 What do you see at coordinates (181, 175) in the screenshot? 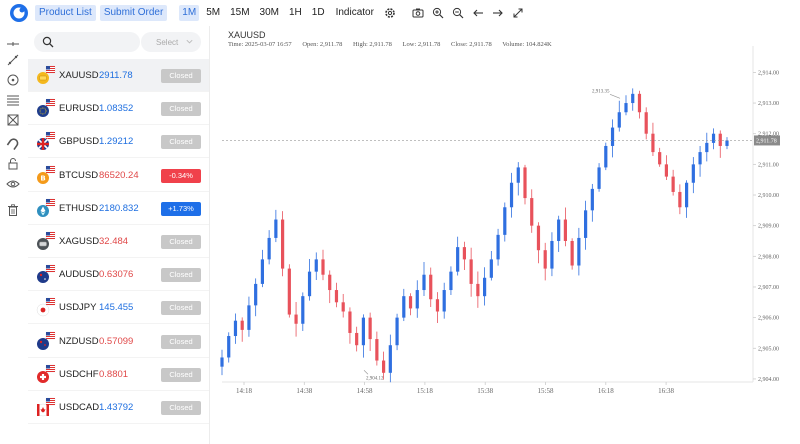
I see `status-badge: -0.34%` at bounding box center [181, 175].